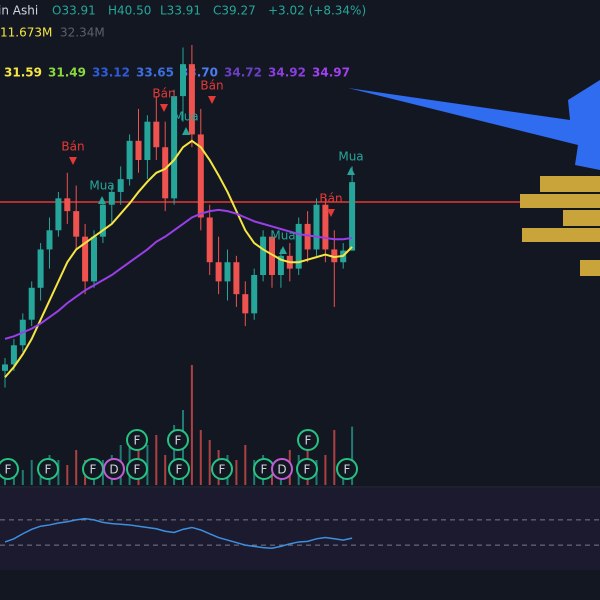 The image size is (600, 600). What do you see at coordinates (26, 33) in the screenshot?
I see `volume: 11.673M` at bounding box center [26, 33].